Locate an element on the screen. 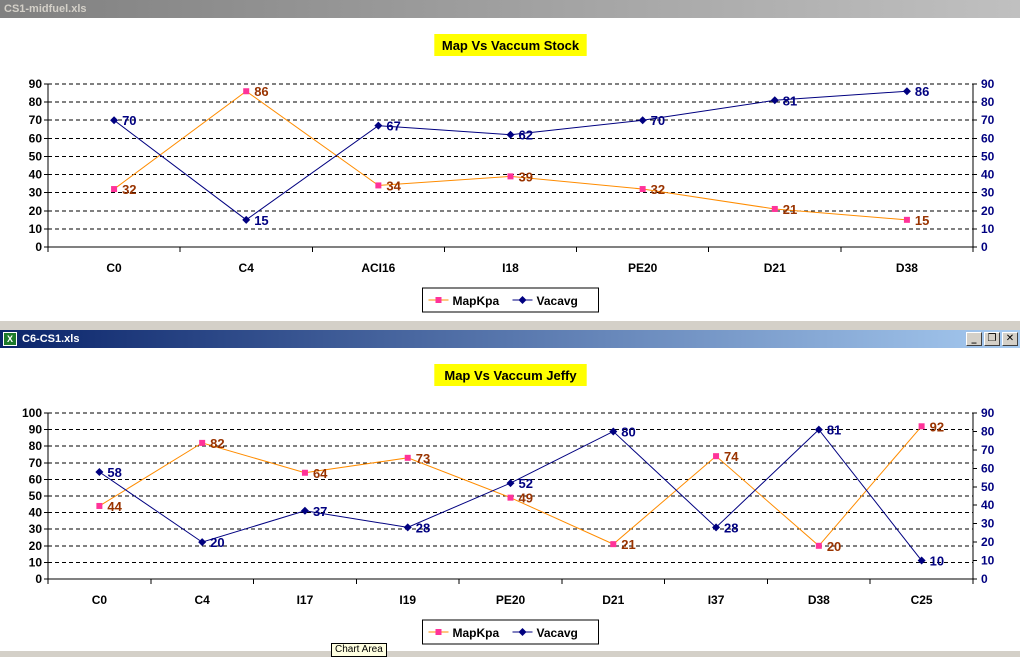  y-tick-label-right: 90 is located at coordinates (988, 84).